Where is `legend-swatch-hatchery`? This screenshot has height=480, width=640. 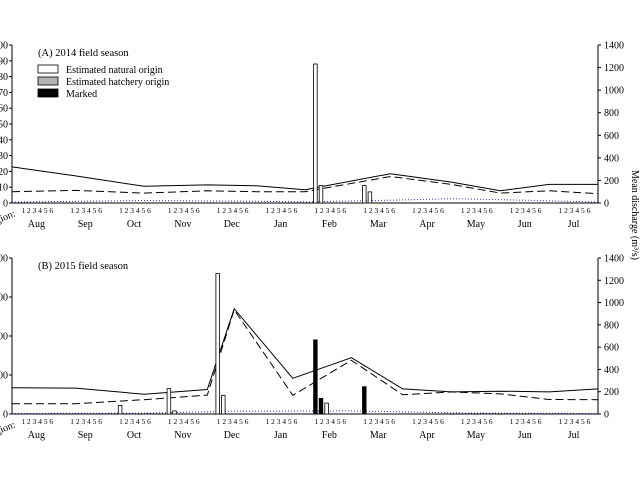 legend-swatch-hatchery is located at coordinates (48, 81).